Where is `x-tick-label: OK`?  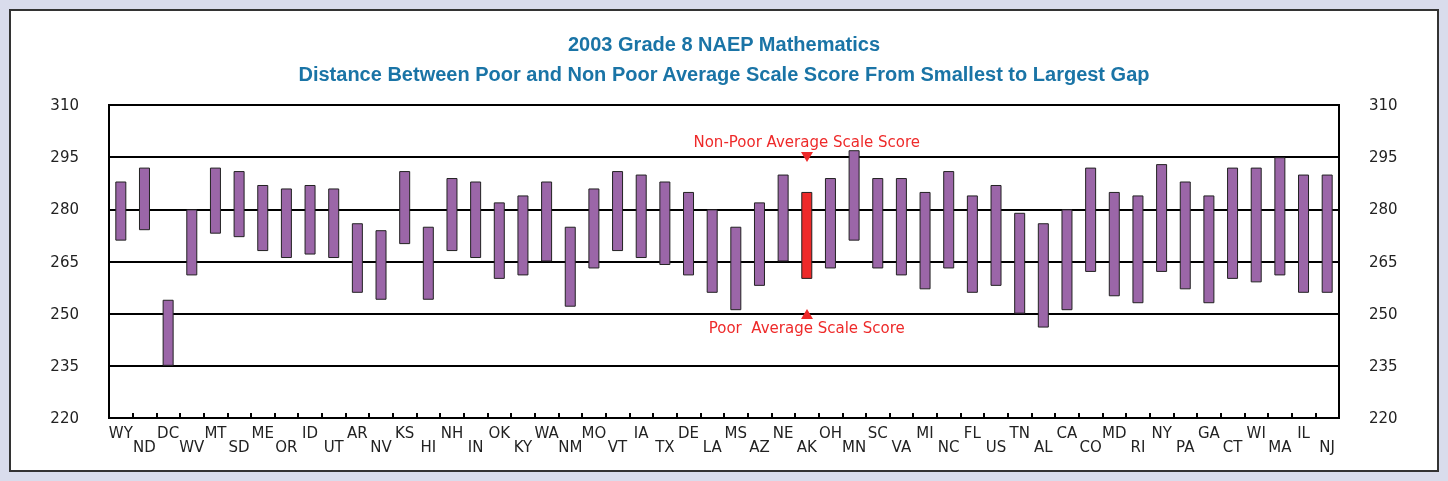
x-tick-label: OK is located at coordinates (500, 433).